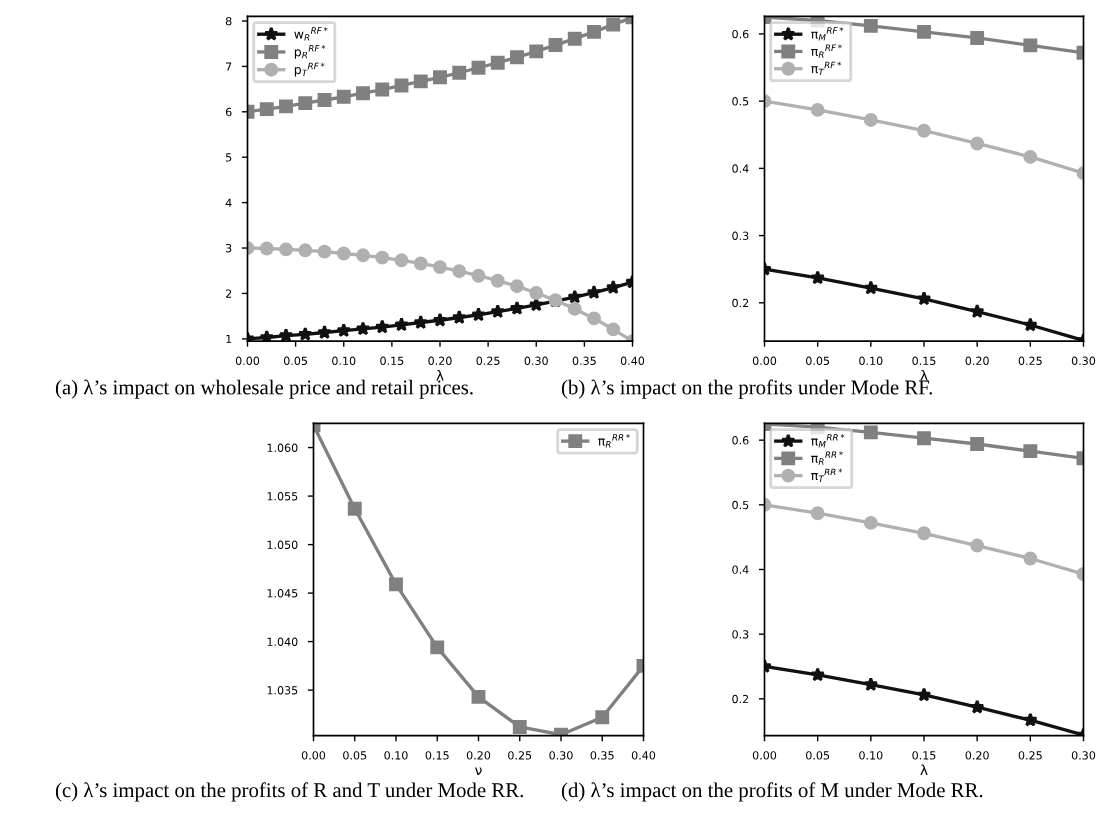 Image resolution: width=1100 pixels, height=822 pixels. Describe the element at coordinates (264, 389) in the screenshot. I see `text: (a) λ’s impact on wholesale price and retail prices.` at that location.